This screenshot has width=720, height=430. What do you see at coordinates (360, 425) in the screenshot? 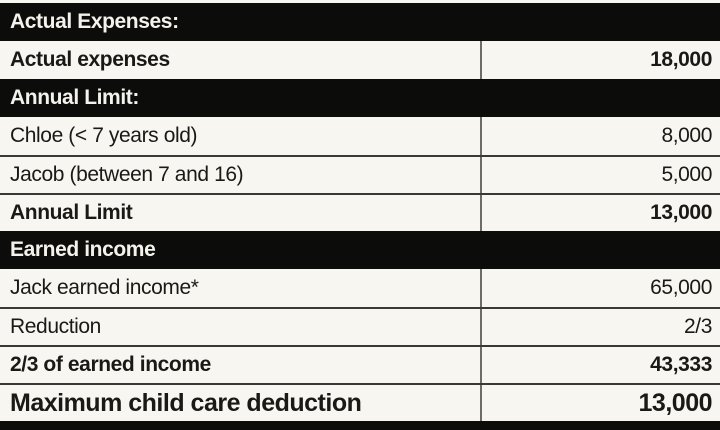
I see `bottom-band` at bounding box center [360, 425].